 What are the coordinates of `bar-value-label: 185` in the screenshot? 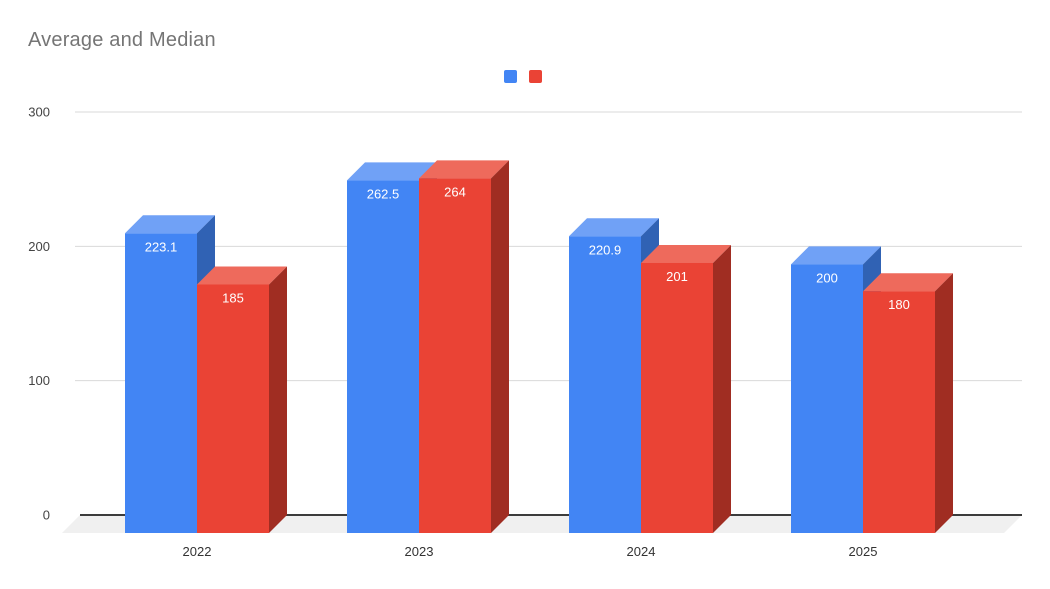 It's located at (233, 297).